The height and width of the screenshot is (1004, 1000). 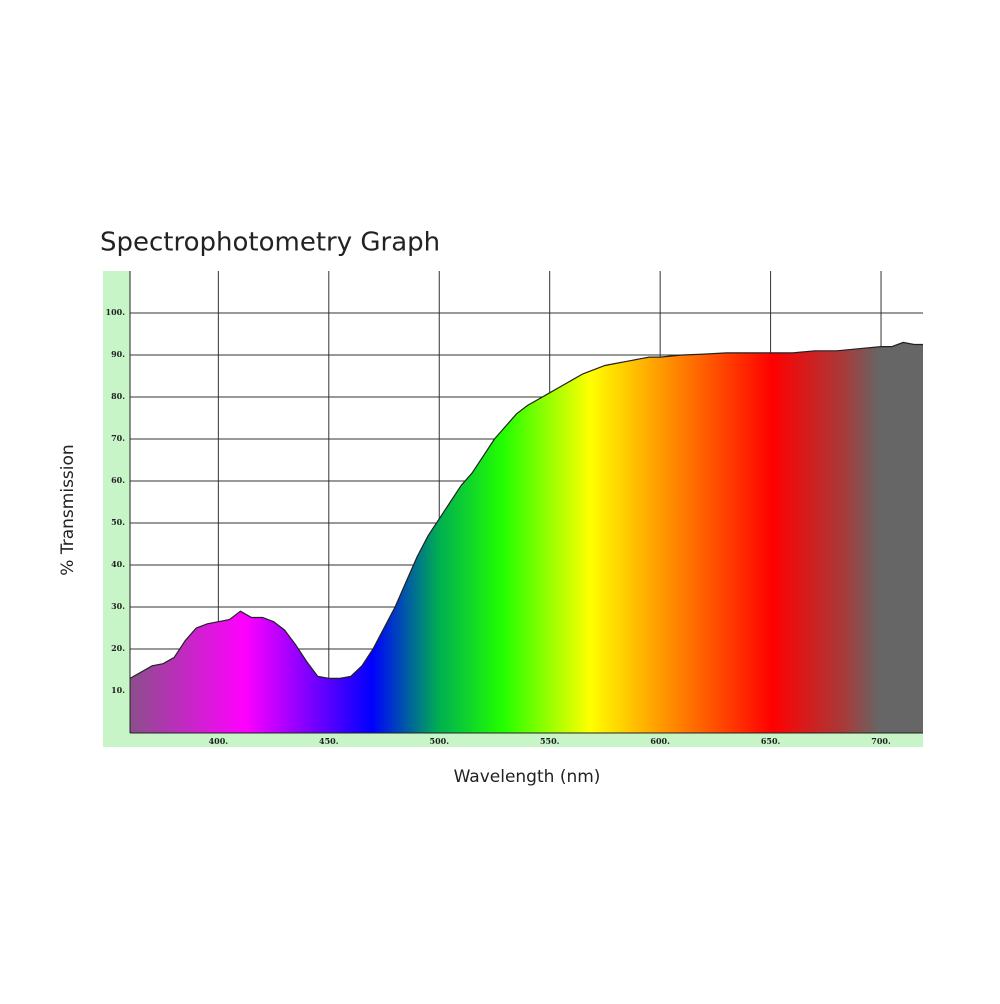 I want to click on y-tick-label: 40., so click(x=118, y=564).